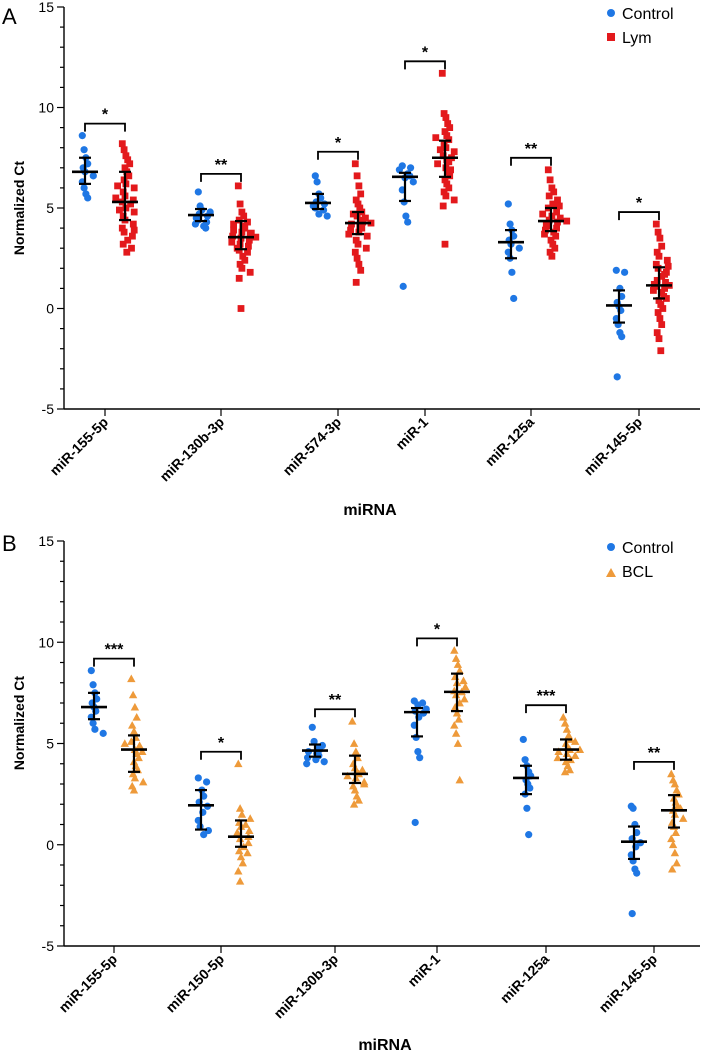 The height and width of the screenshot is (1054, 709). What do you see at coordinates (50, 309) in the screenshot?
I see `y-tick-label: 0` at bounding box center [50, 309].